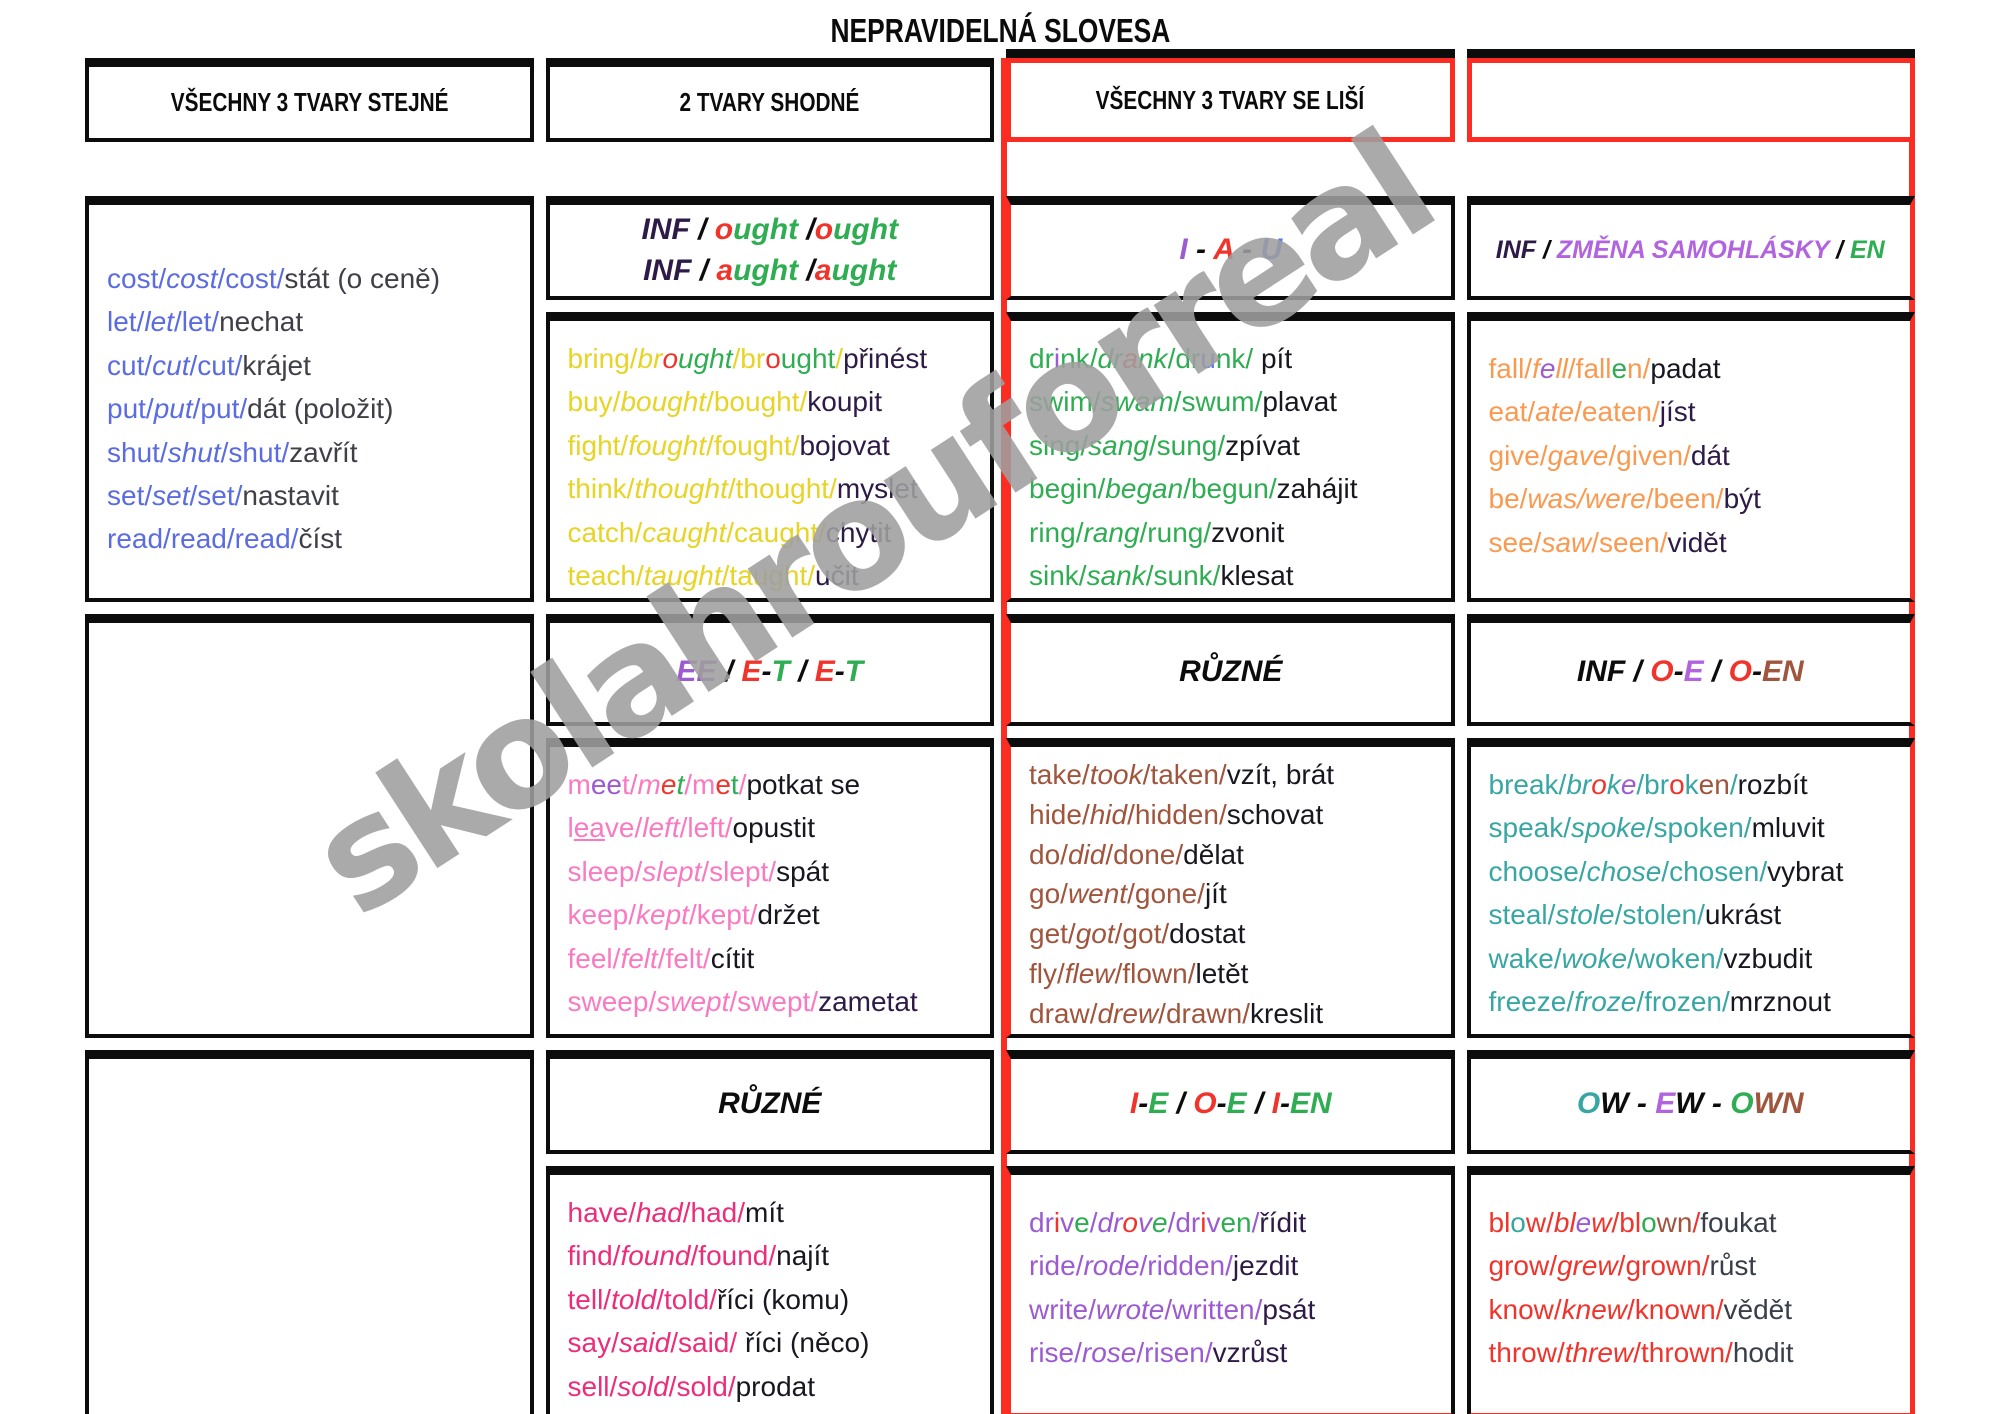 The height and width of the screenshot is (1414, 2000). I want to click on verb-segment: i, so click(1057, 1222).